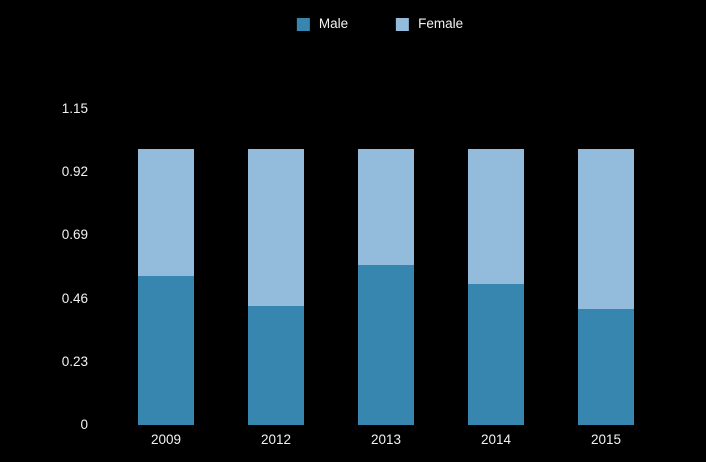  I want to click on female-series-swatch-icon, so click(403, 24).